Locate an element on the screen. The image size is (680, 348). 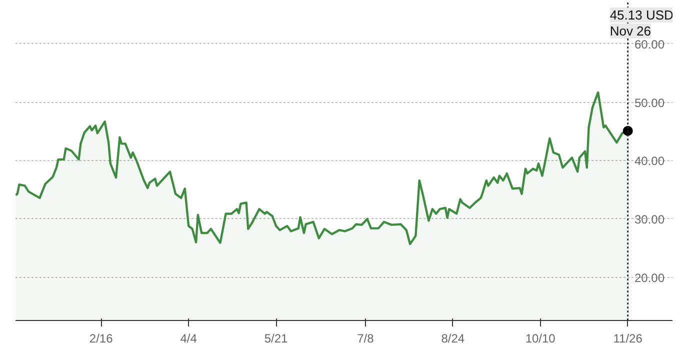
x-tick-label: 2/16 is located at coordinates (101, 339).